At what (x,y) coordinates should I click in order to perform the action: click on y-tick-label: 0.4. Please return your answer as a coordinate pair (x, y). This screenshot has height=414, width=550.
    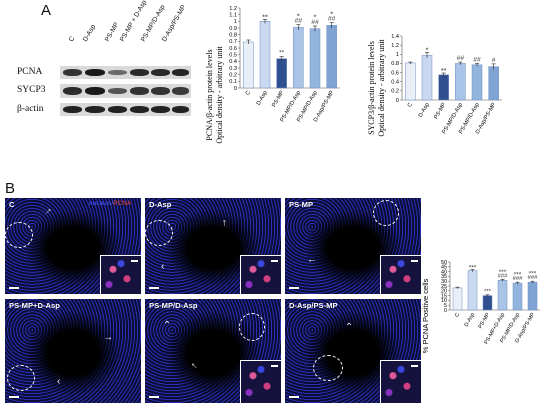
    Looking at the image, I should click on (233, 62).